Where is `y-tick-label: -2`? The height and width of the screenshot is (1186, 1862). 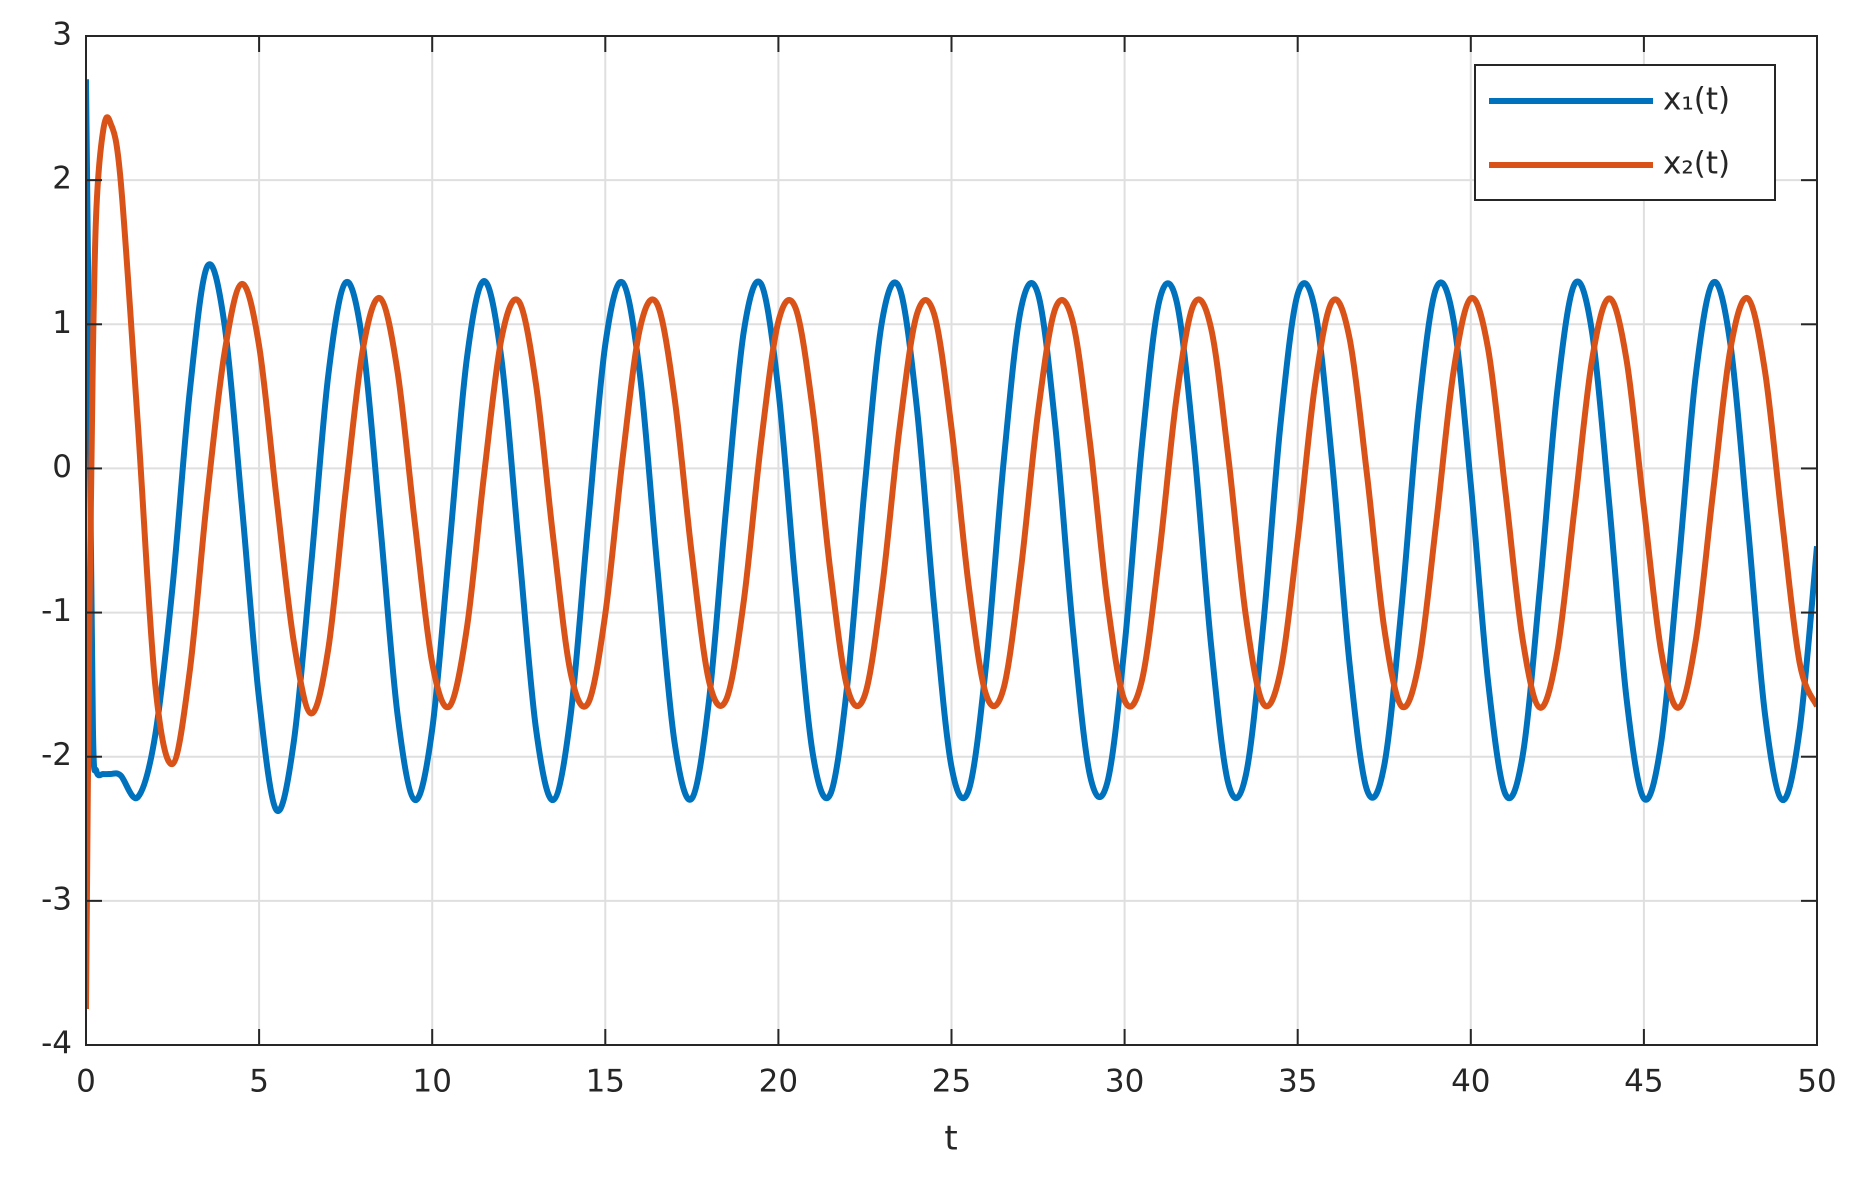 y-tick-label: -2 is located at coordinates (56, 755).